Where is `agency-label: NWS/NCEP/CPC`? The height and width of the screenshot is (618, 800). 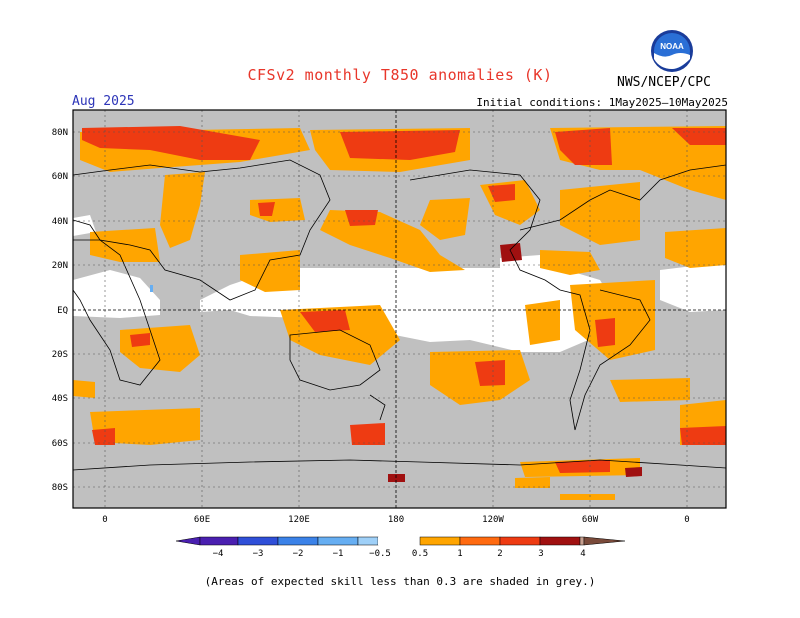 agency-label: NWS/NCEP/CPC is located at coordinates (664, 82).